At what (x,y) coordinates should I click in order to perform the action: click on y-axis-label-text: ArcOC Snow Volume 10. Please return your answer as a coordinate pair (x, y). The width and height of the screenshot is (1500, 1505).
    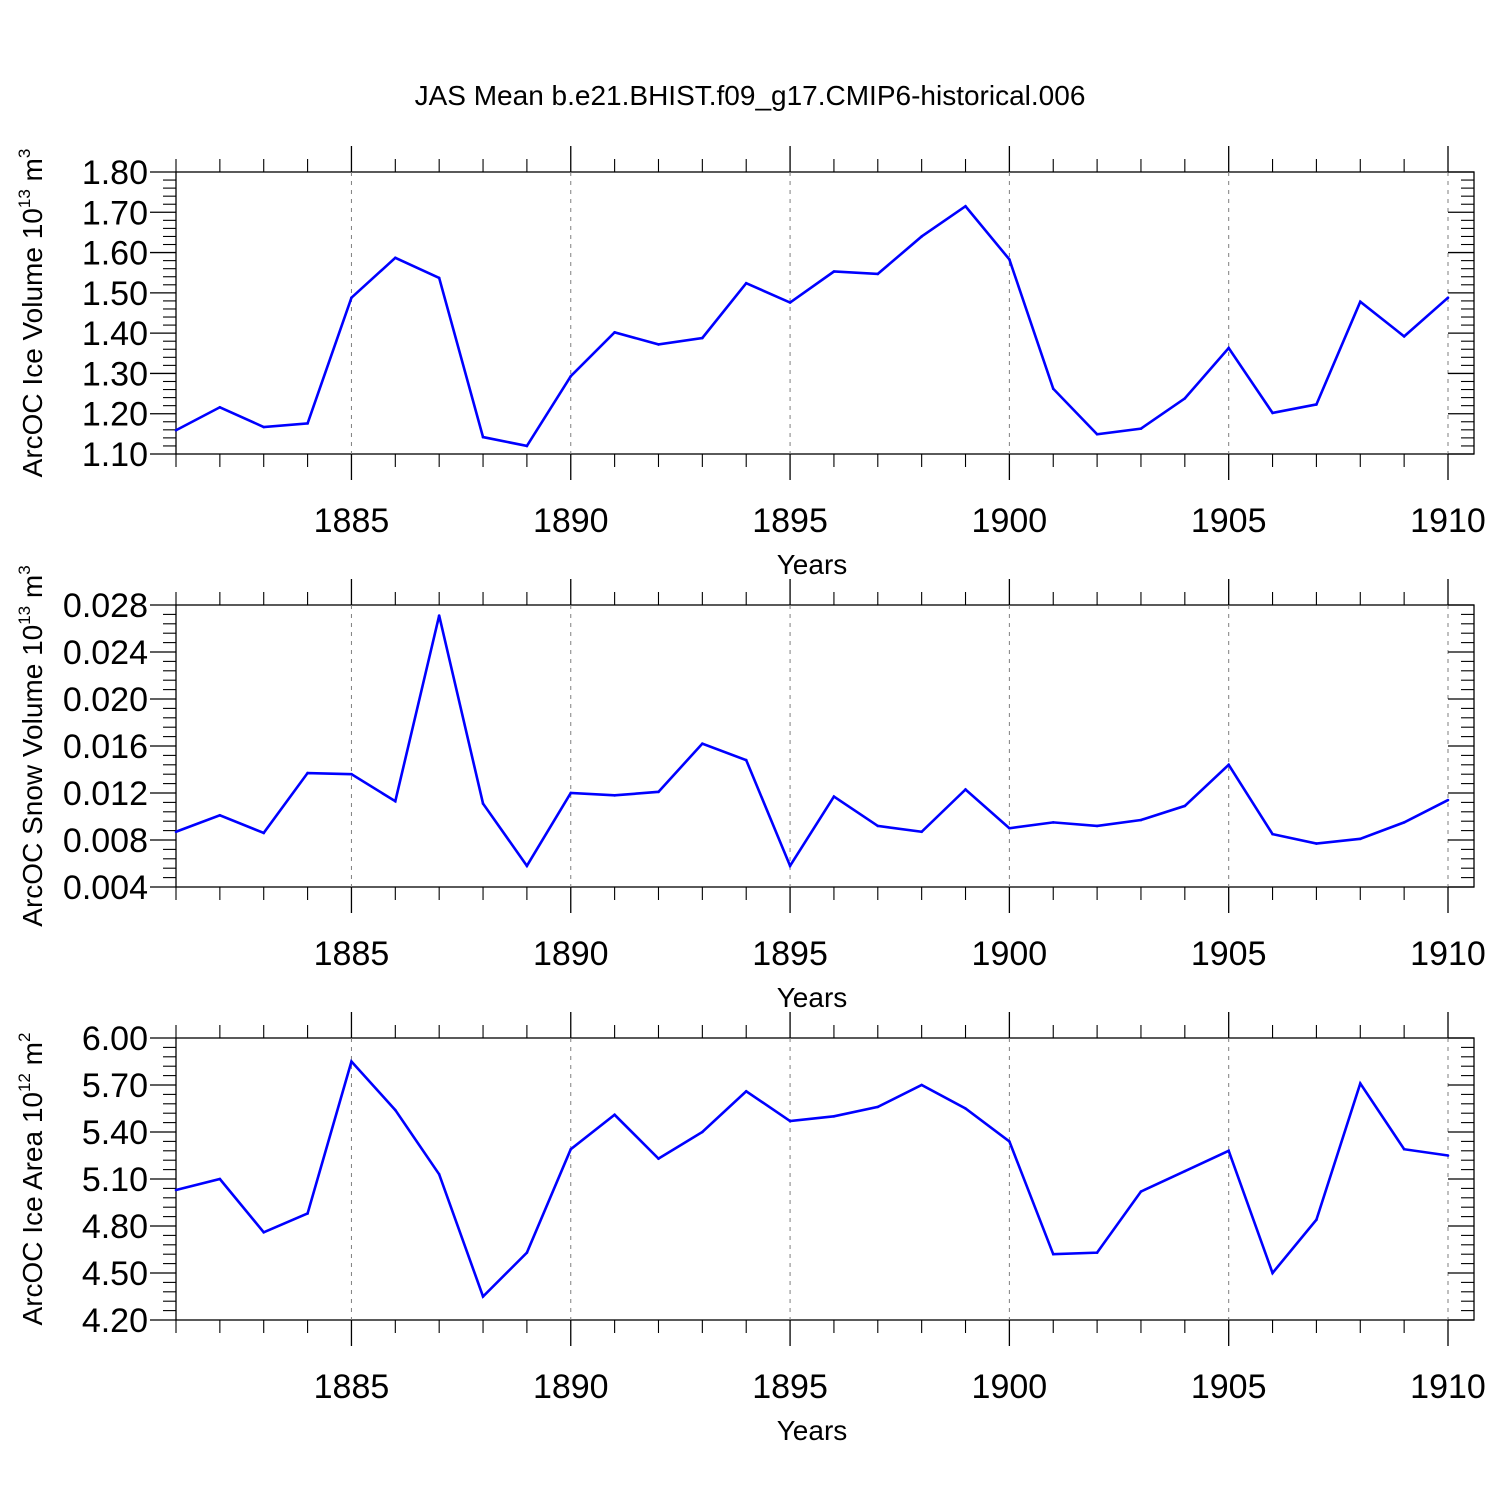
    Looking at the image, I should click on (32, 776).